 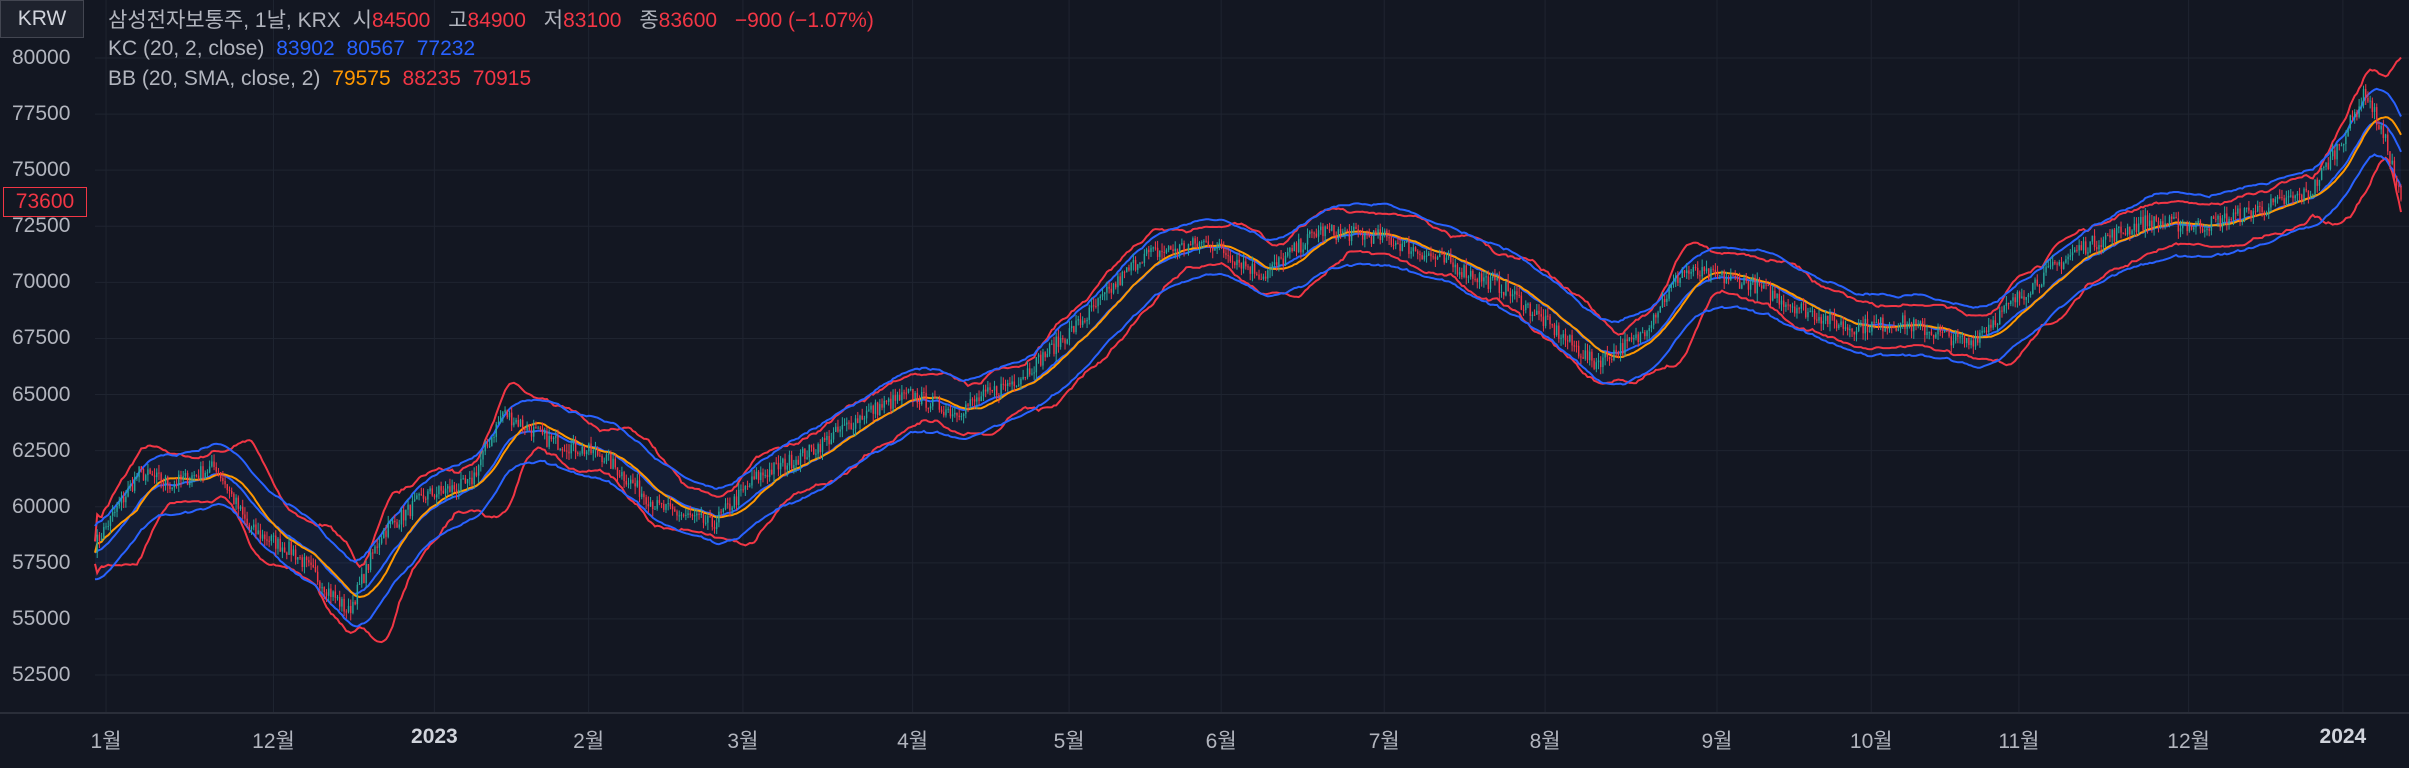 I want to click on keltner-legend: KC (20, 2, close) 83902 80567 77232, so click(x=294, y=49).